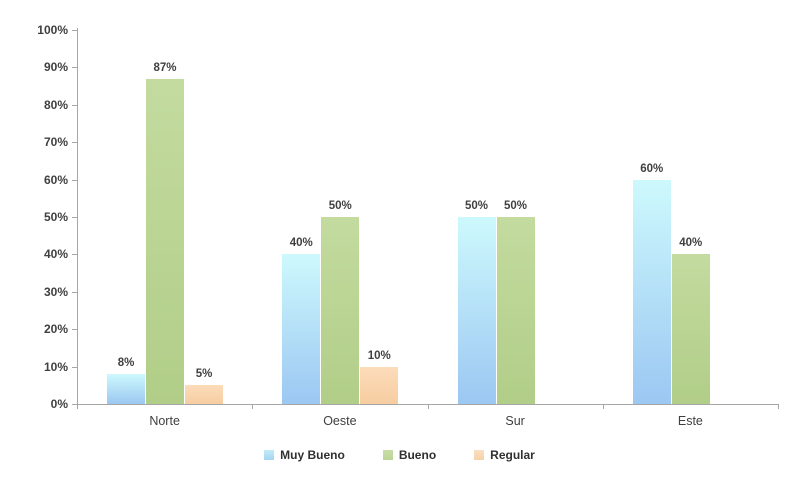 The height and width of the screenshot is (495, 799). Describe the element at coordinates (301, 329) in the screenshot. I see `bar-muy-bueno-oeste` at that location.